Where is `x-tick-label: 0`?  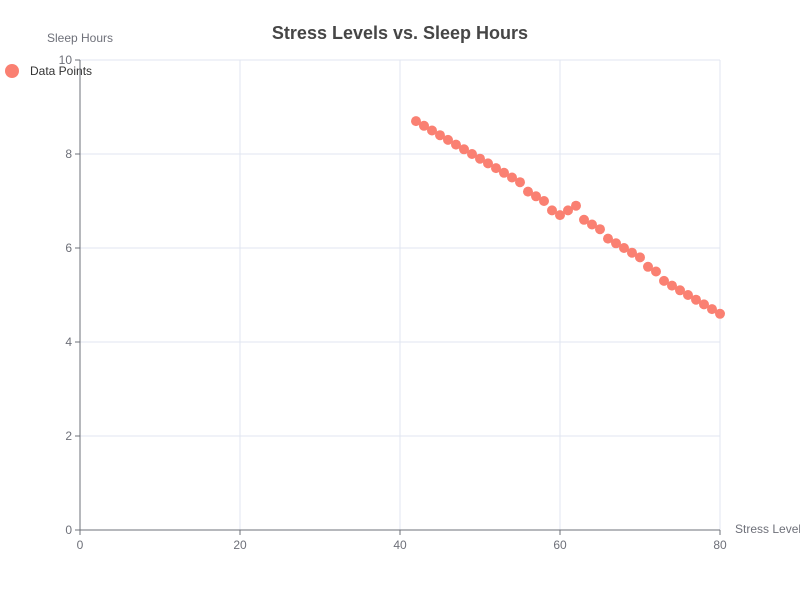
x-tick-label: 0 is located at coordinates (80, 545).